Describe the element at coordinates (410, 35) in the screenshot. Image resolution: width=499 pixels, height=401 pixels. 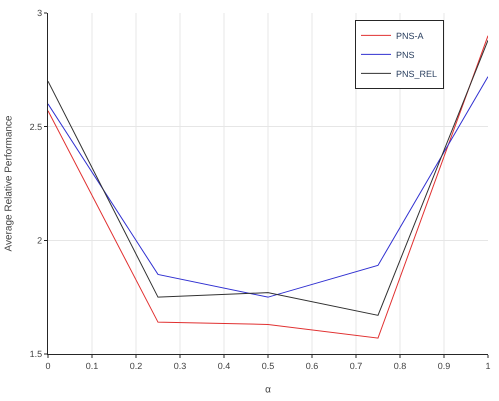
I see `legend-label: PNS-A` at that location.